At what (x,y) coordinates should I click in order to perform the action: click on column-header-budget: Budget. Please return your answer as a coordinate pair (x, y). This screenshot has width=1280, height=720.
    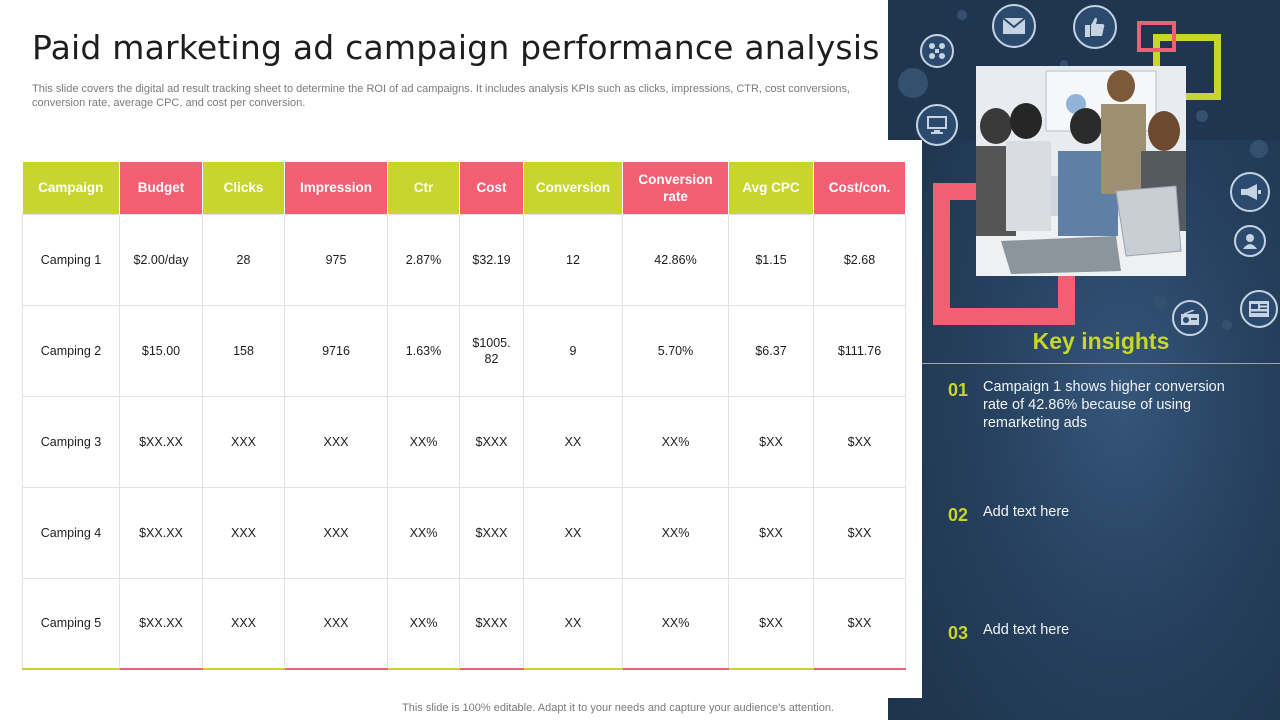
    Looking at the image, I should click on (161, 188).